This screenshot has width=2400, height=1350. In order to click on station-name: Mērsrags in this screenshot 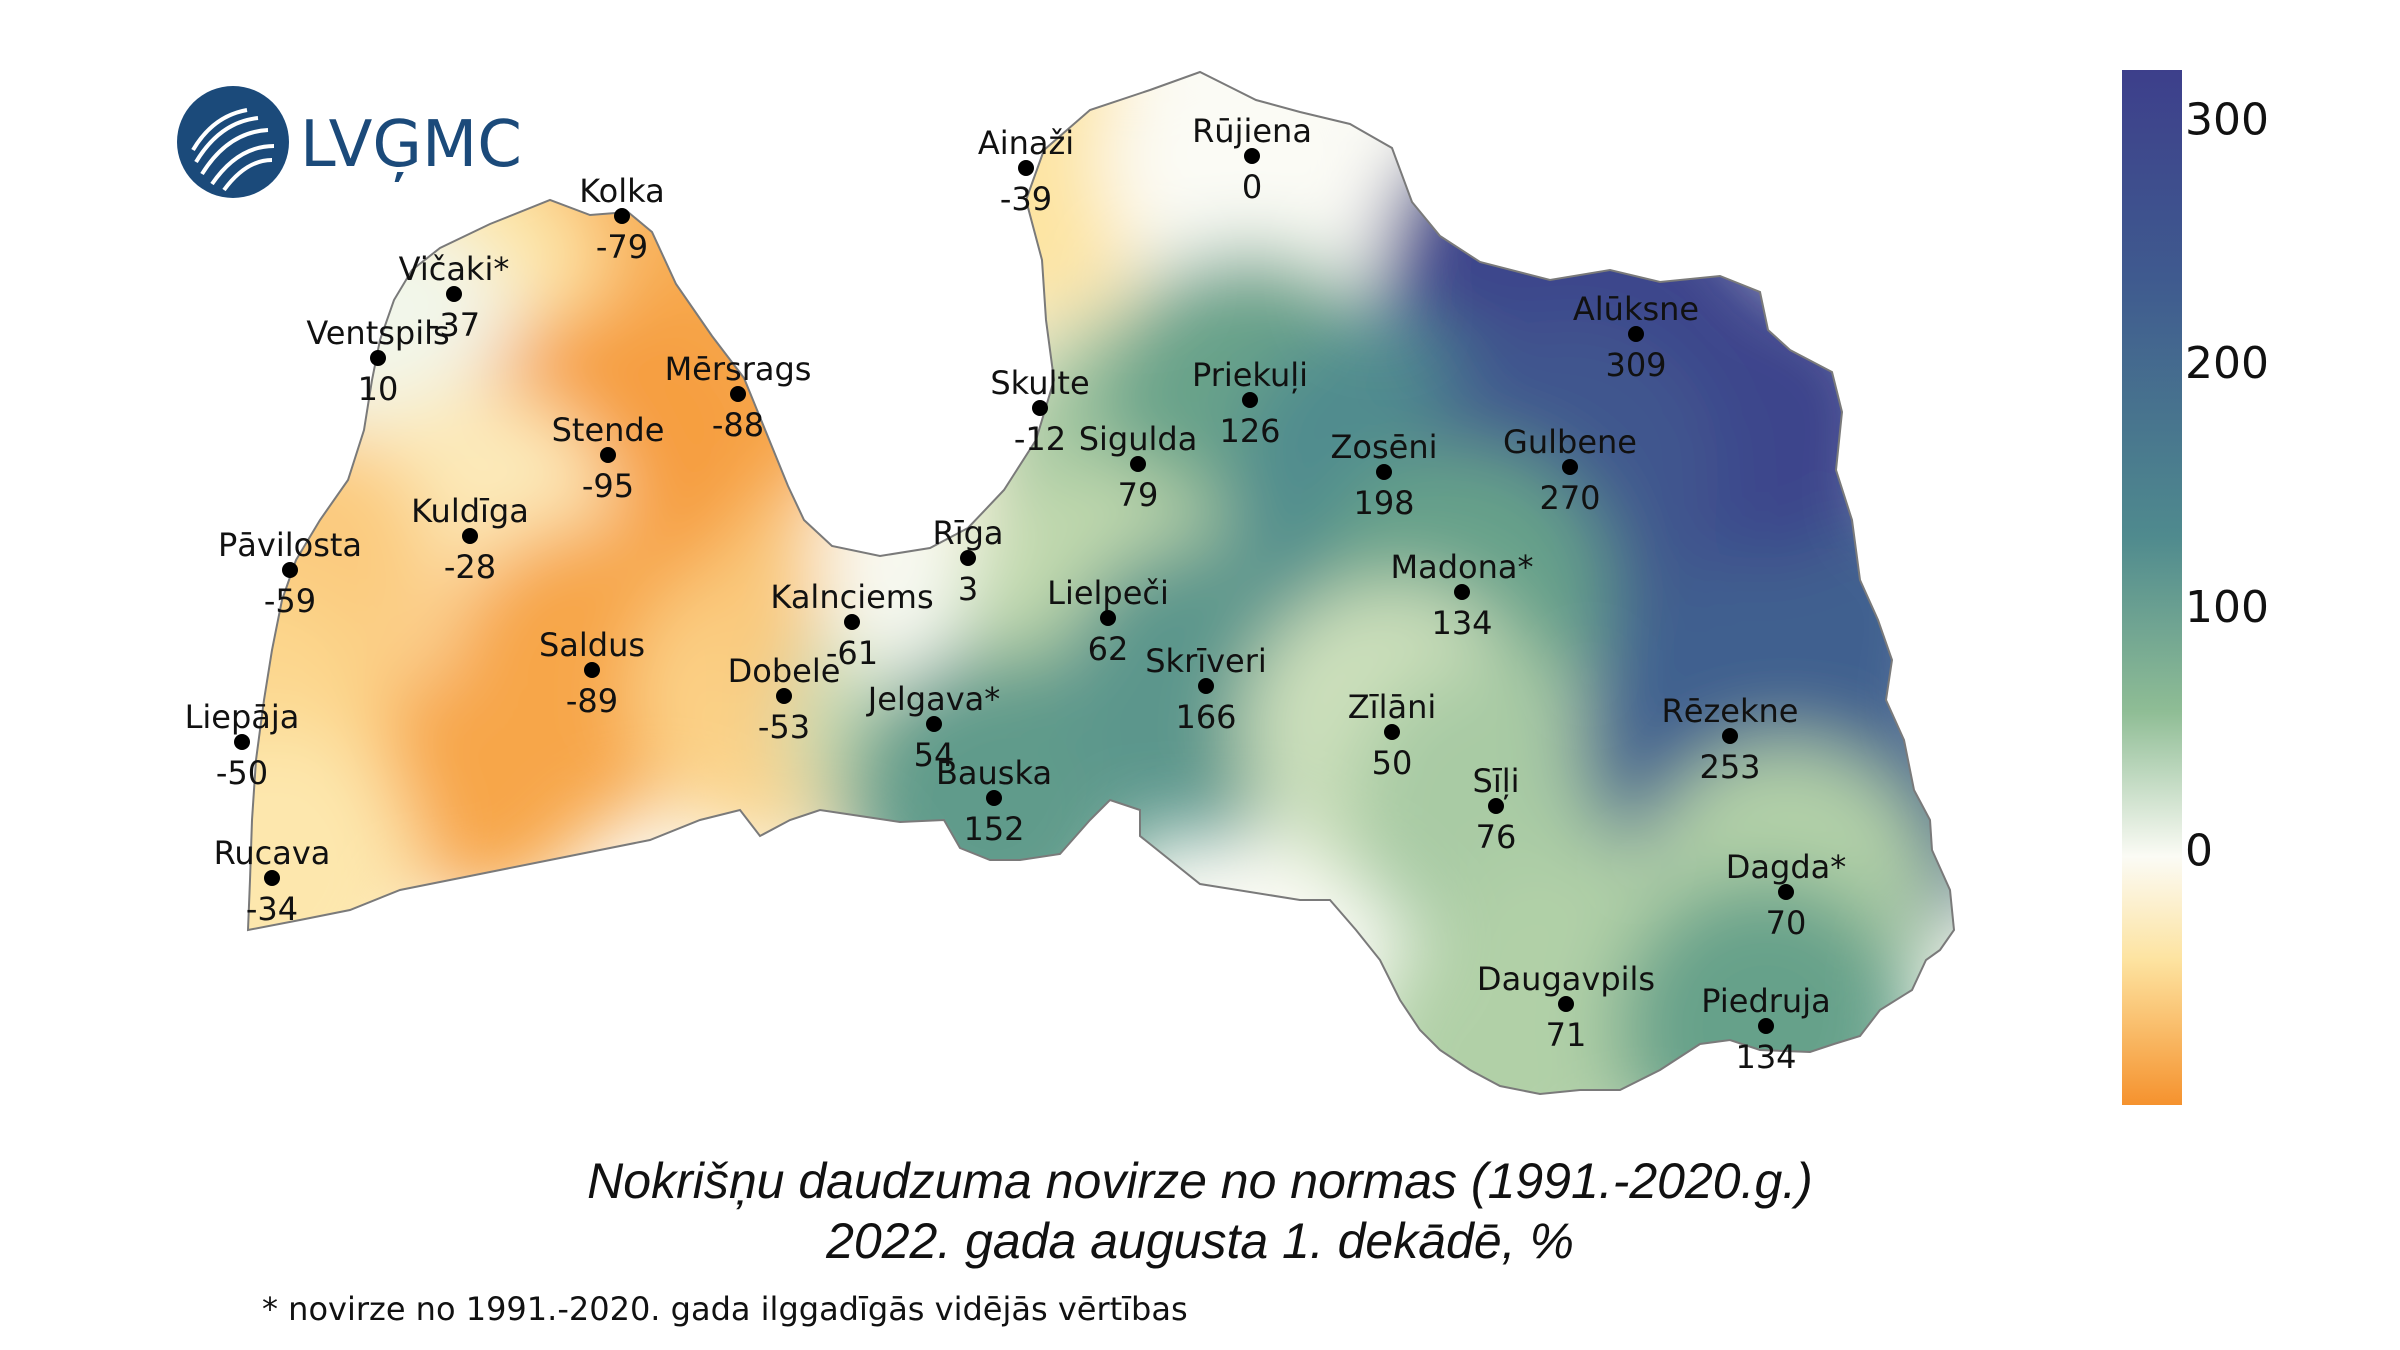, I will do `click(738, 369)`.